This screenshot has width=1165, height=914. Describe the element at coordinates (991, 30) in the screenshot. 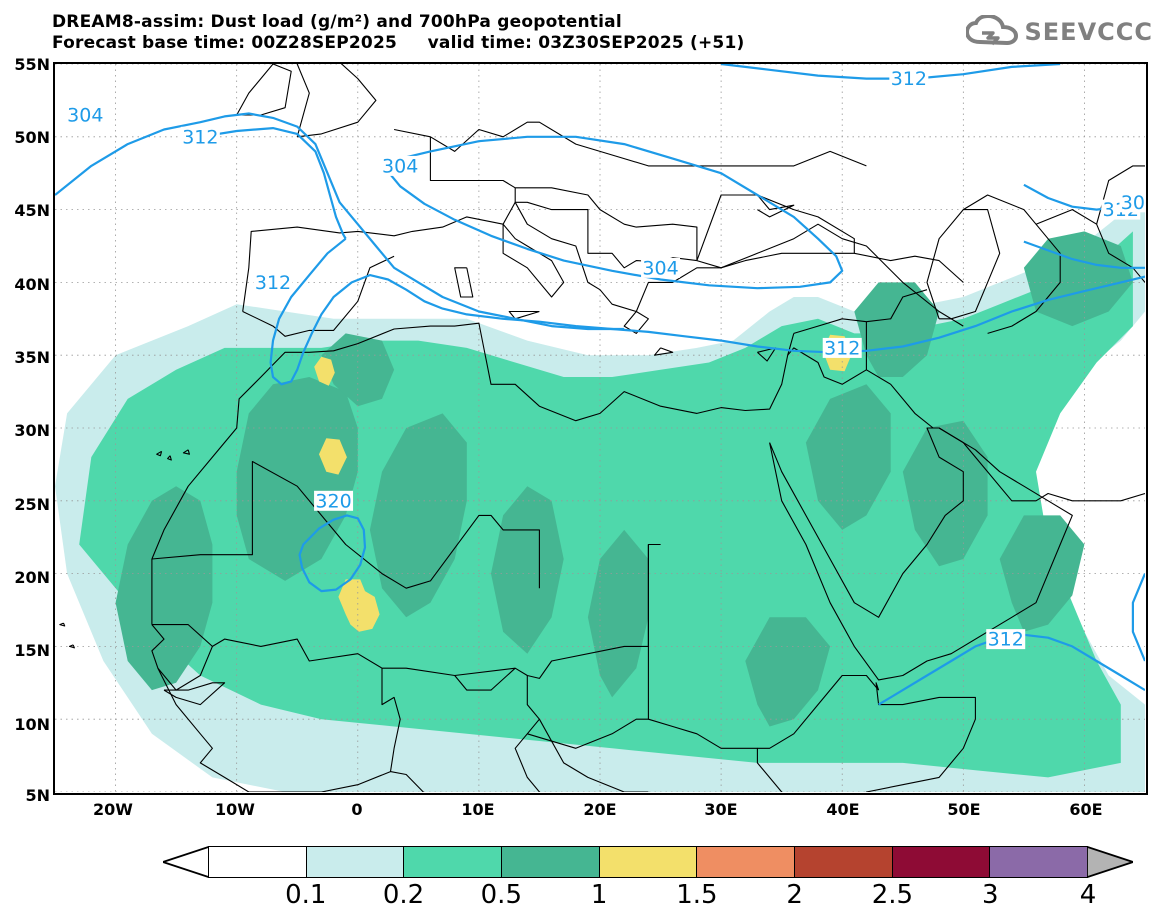

I see `cloud-icon` at that location.